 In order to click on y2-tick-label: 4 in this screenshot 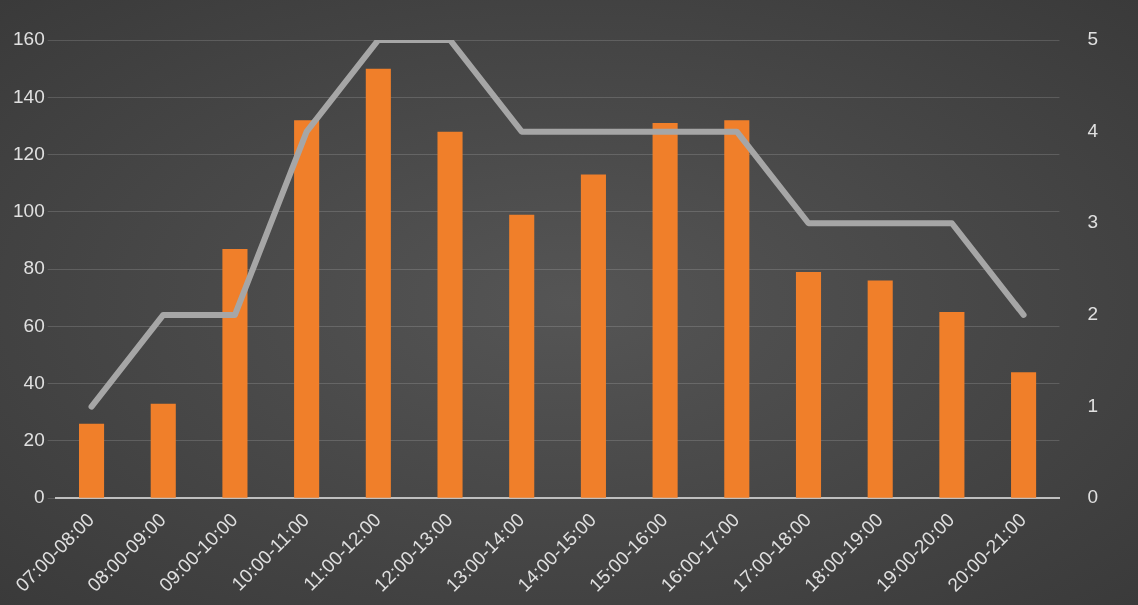, I will do `click(1093, 130)`.